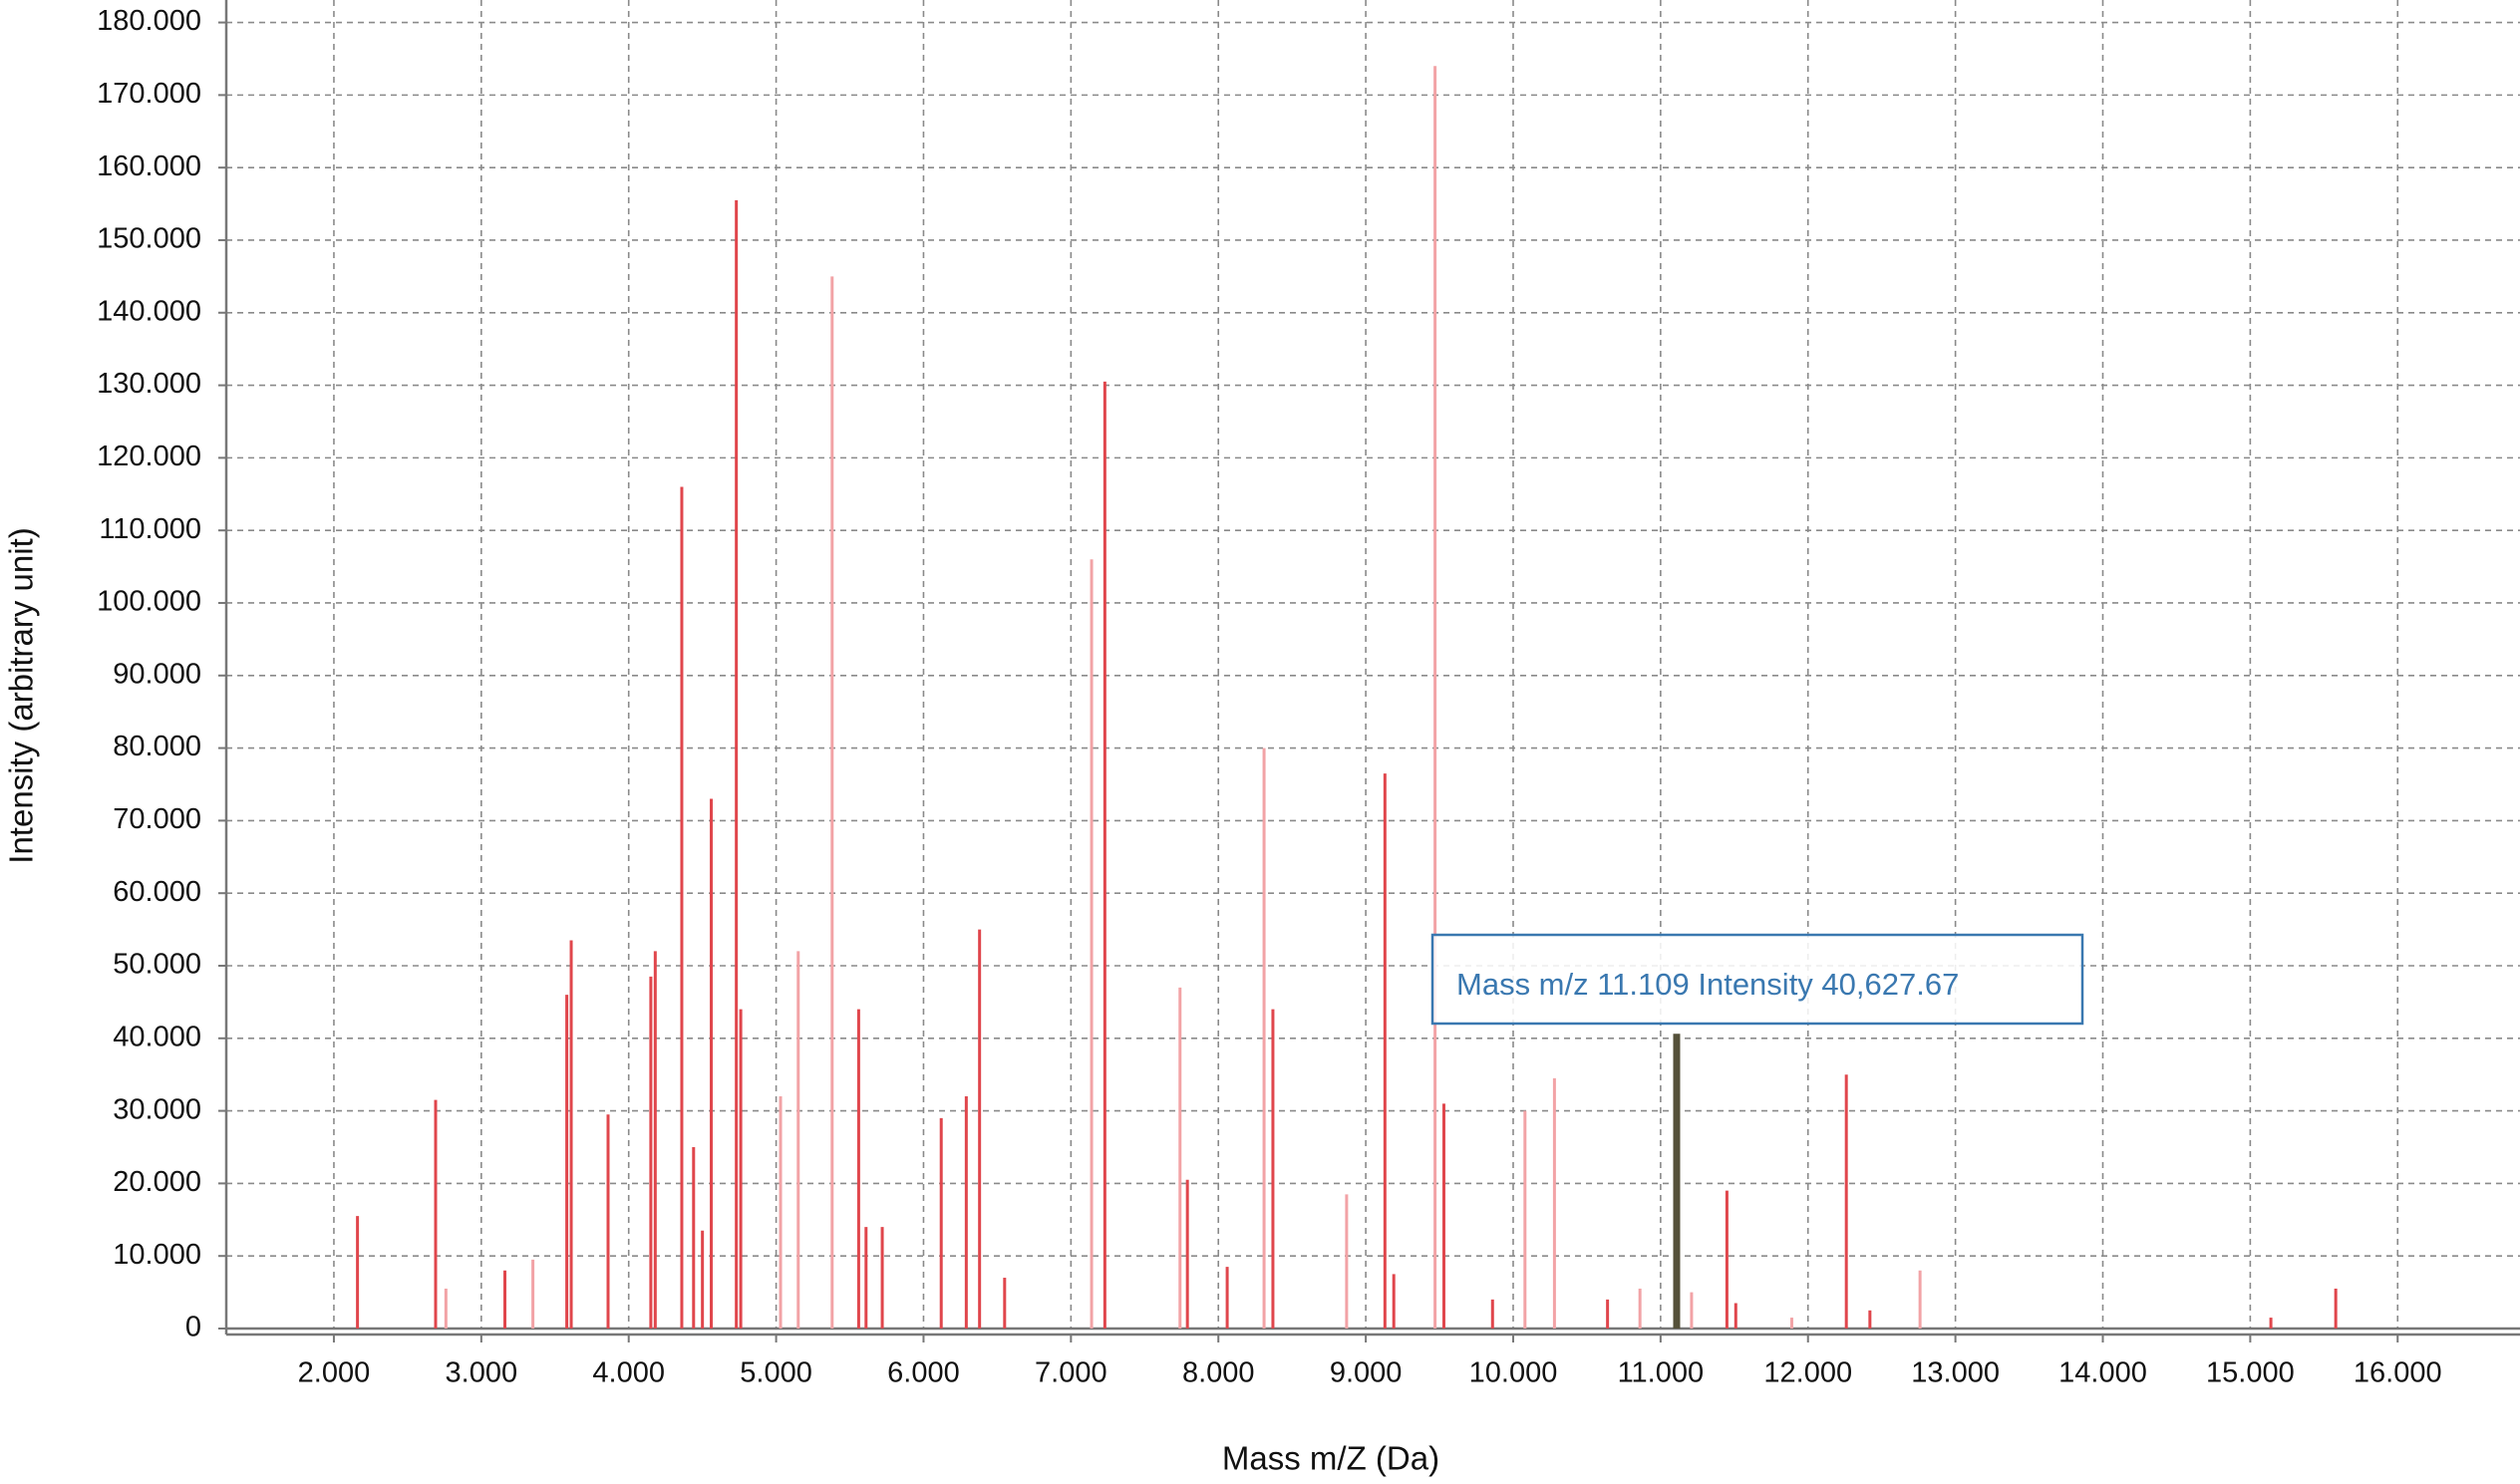  What do you see at coordinates (1955, 1373) in the screenshot?
I see `x-tick-label: 13.000` at bounding box center [1955, 1373].